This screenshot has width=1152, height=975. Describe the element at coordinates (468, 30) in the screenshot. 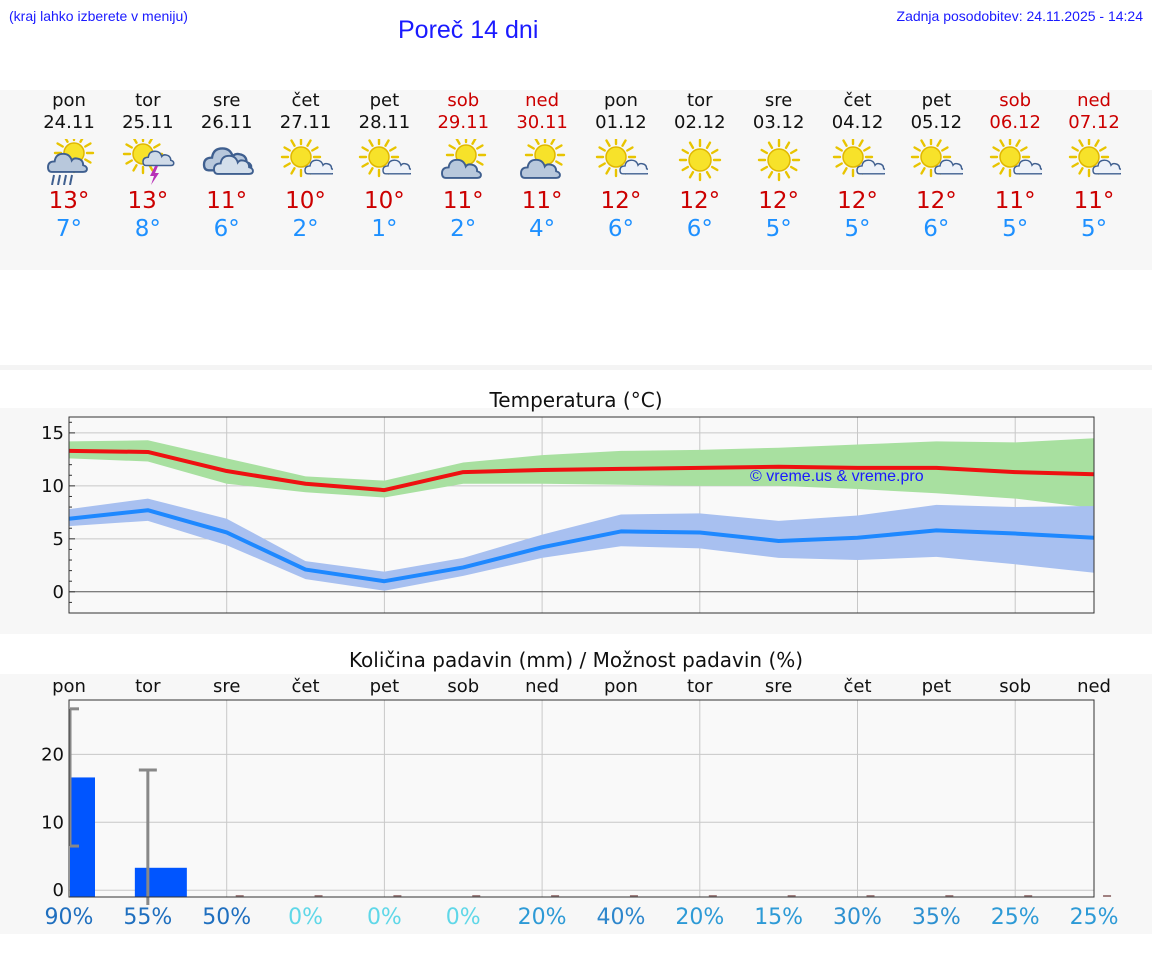

I see `page-title: Poreč 14 dni` at that location.